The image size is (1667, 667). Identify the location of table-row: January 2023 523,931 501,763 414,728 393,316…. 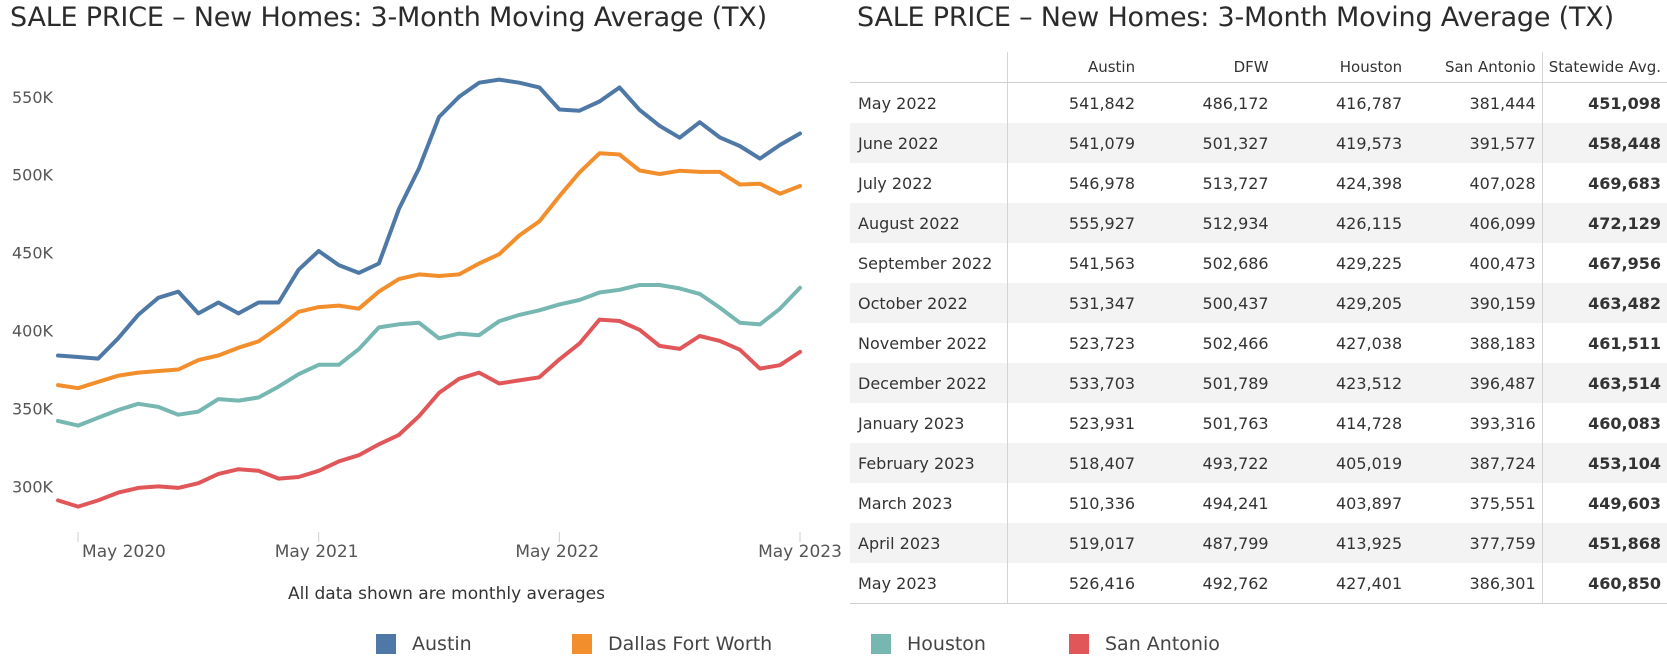
(1258, 423).